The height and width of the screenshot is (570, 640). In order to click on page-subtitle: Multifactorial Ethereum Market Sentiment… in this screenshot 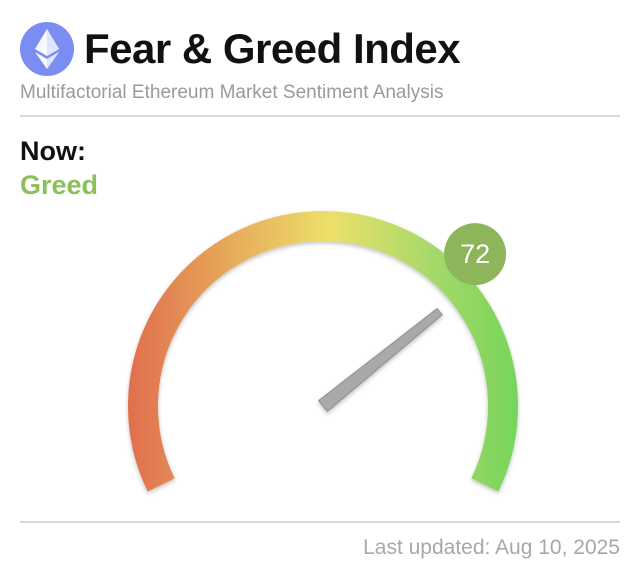, I will do `click(232, 92)`.